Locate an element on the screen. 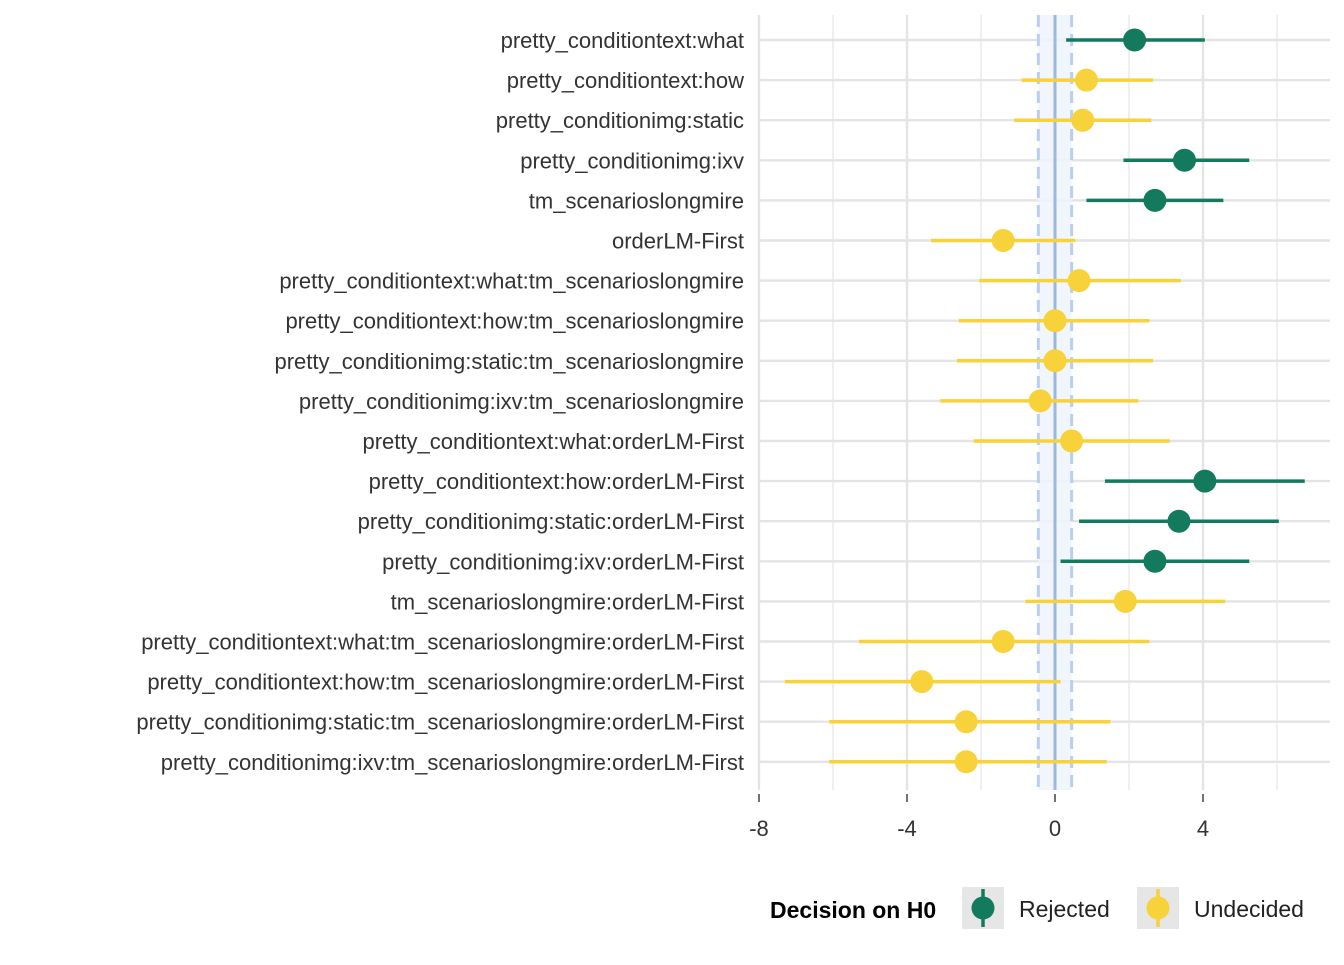 This screenshot has height=965, width=1344. y-tick-label: pretty_conditiontext:how:orderLM-First is located at coordinates (556, 481).